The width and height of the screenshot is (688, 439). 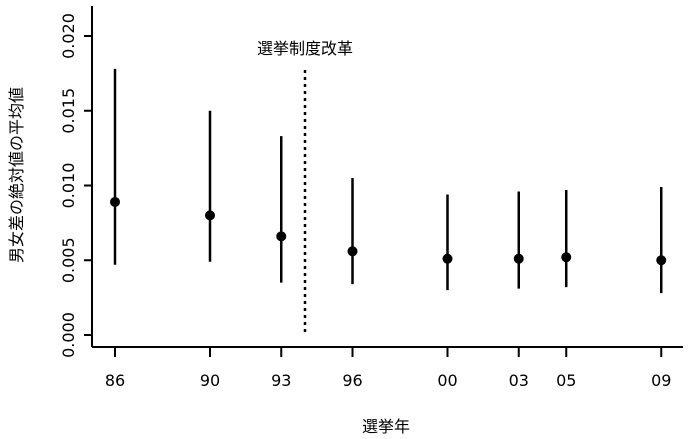 I want to click on x-tick-label: 05, so click(x=566, y=380).